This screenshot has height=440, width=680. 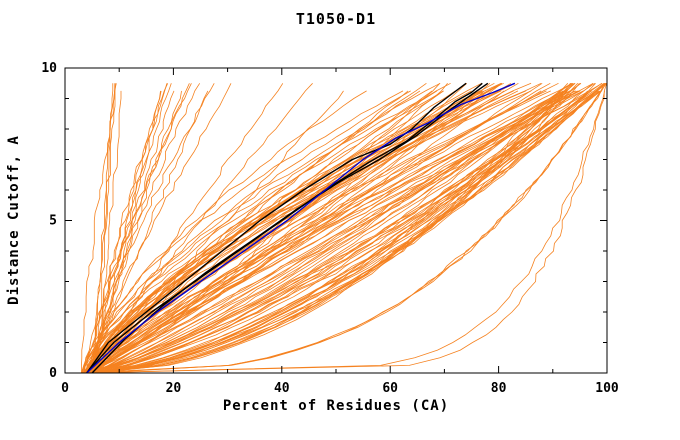 I want to click on y-tick-label: 0, so click(x=53, y=373).